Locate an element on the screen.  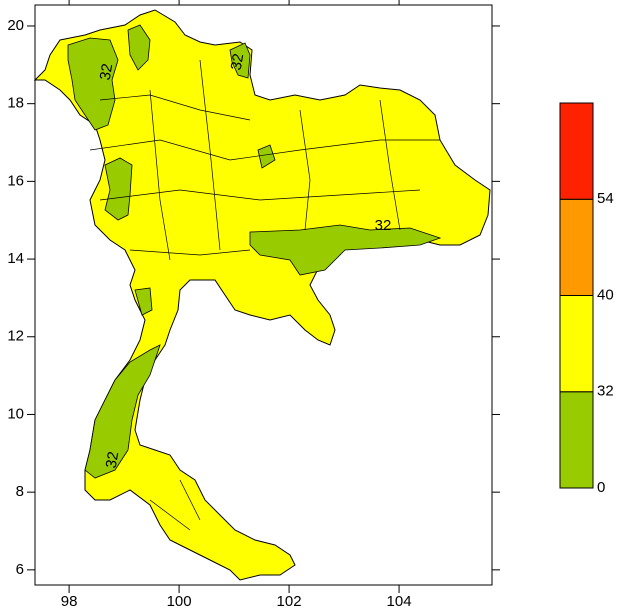
y-tick-label: 18 is located at coordinates (15, 103).